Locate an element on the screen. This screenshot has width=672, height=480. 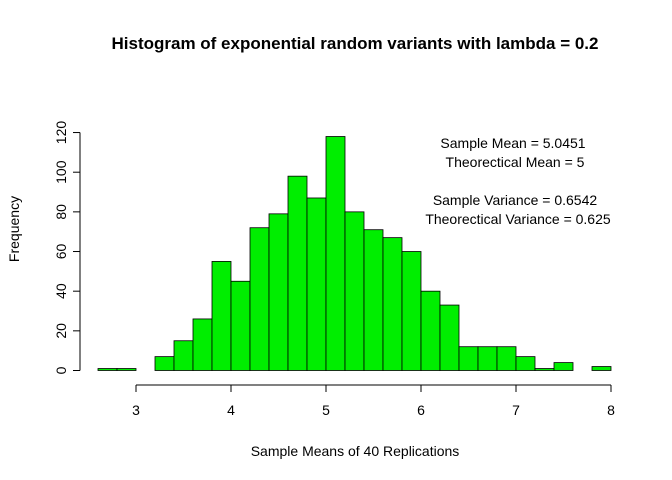
y-tick-label-1: 20 is located at coordinates (61, 331).